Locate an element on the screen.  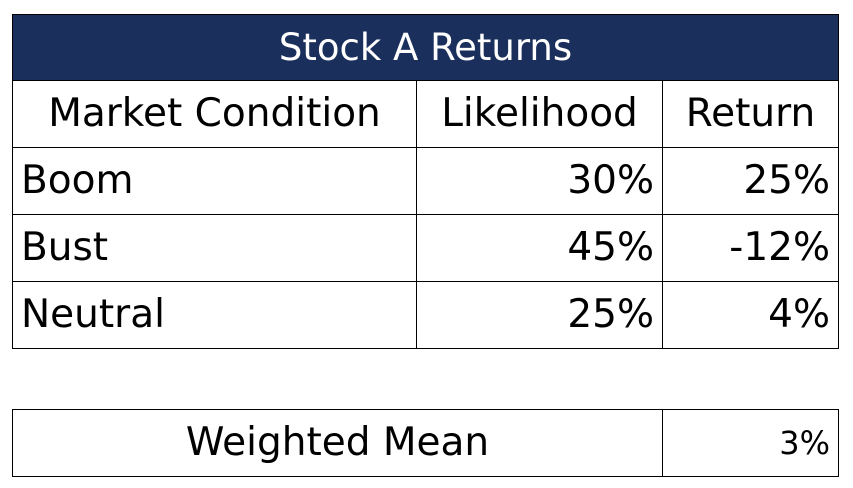
weighted-mean-value: 3% is located at coordinates (750, 443).